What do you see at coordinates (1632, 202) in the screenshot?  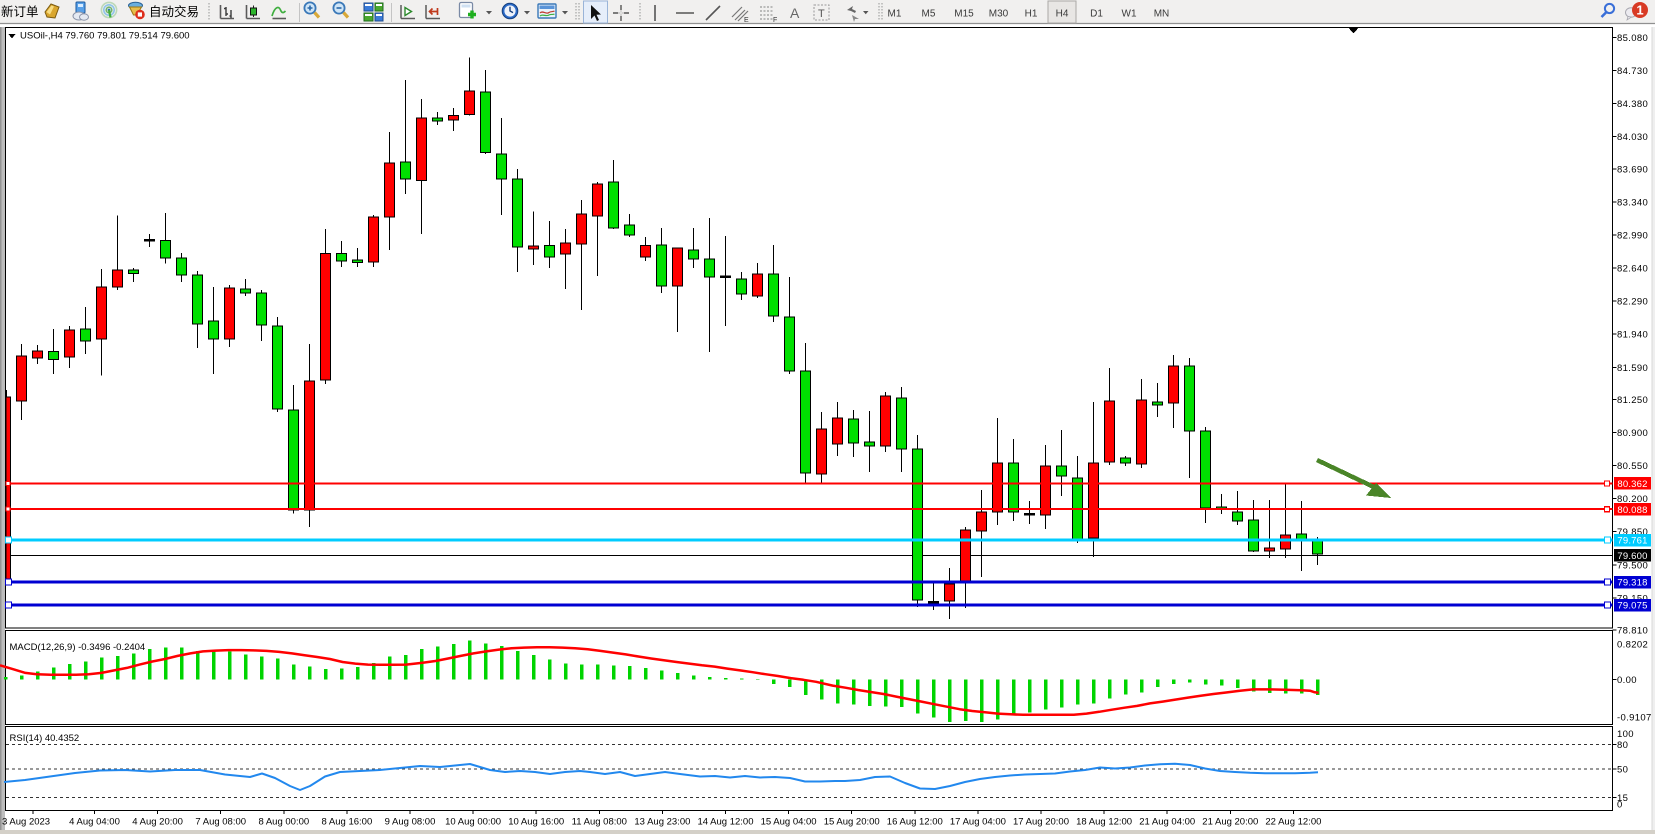 I see `svg-text: 83.340` at bounding box center [1632, 202].